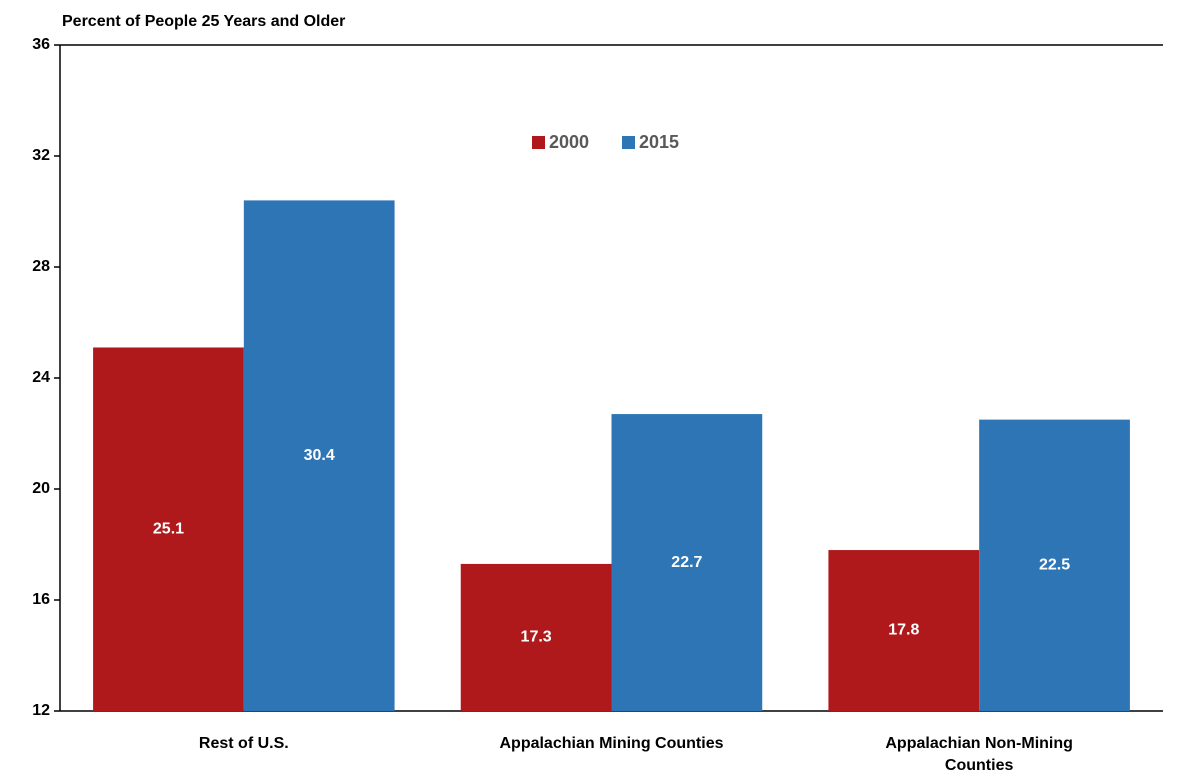  Describe the element at coordinates (41, 266) in the screenshot. I see `y-tick-label: 28` at that location.